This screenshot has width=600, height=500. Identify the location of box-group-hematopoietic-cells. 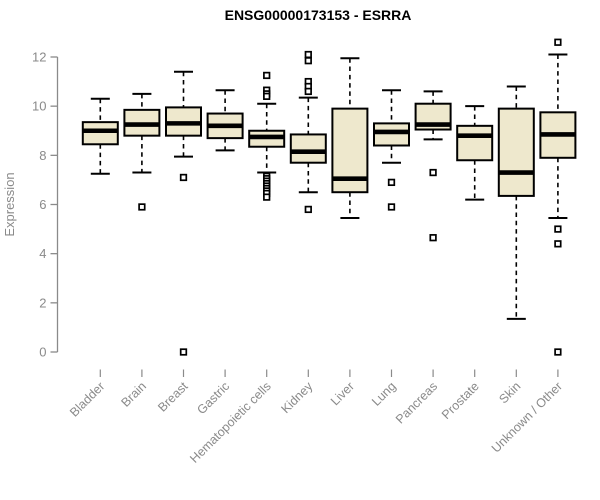
(267, 136).